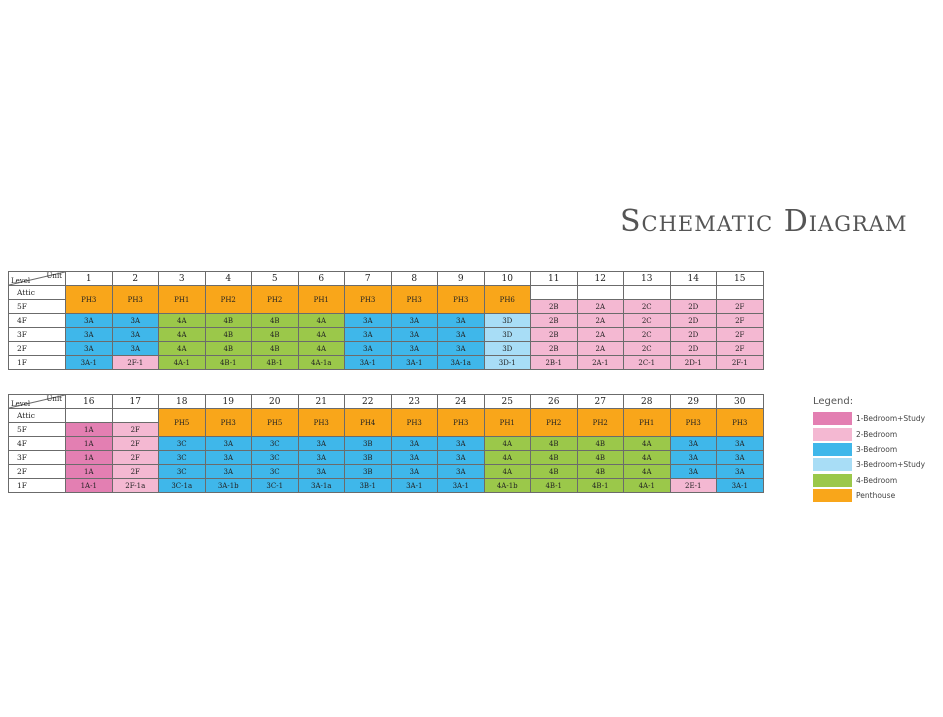 This screenshot has width=943, height=717. What do you see at coordinates (461, 401) in the screenshot?
I see `unit-number-header: 24` at bounding box center [461, 401].